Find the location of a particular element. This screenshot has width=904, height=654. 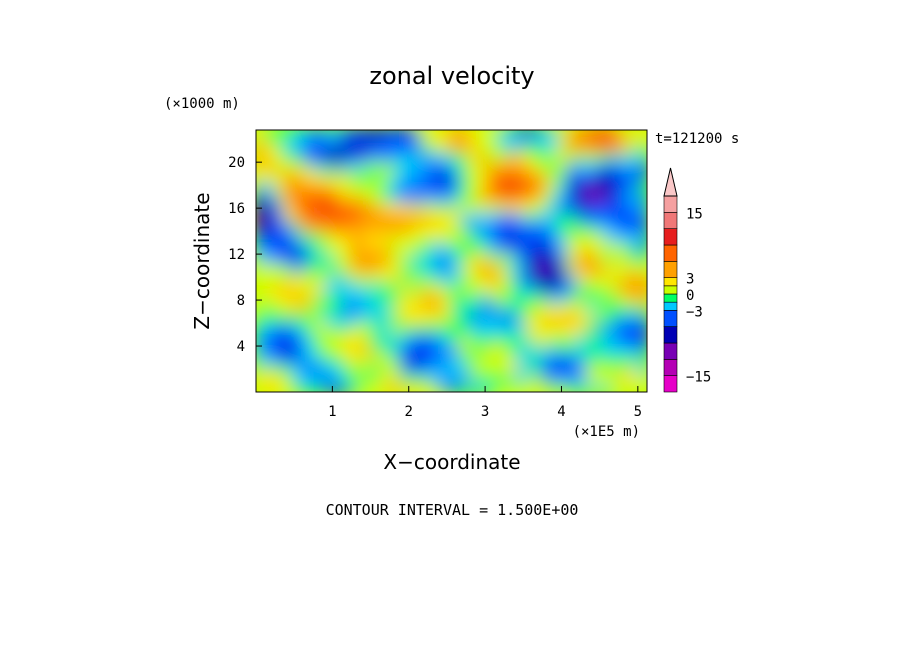

colorbar: 15 30−3 −15 is located at coordinates (687, 280).